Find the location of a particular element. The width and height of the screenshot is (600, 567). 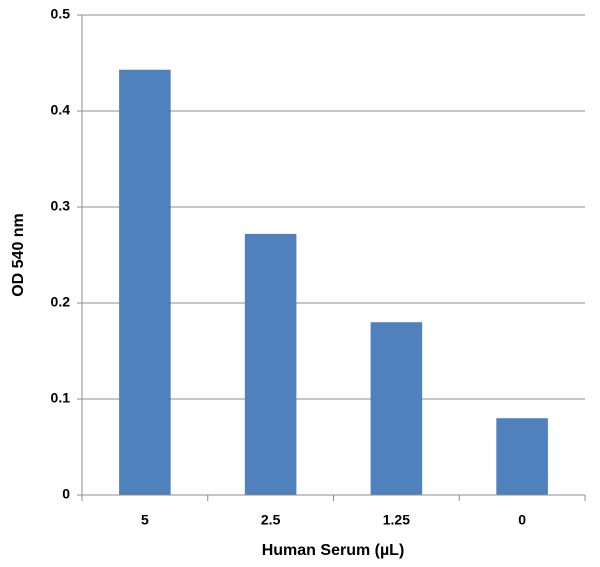

x-axis-title: Human Serum (µL) is located at coordinates (333, 550).